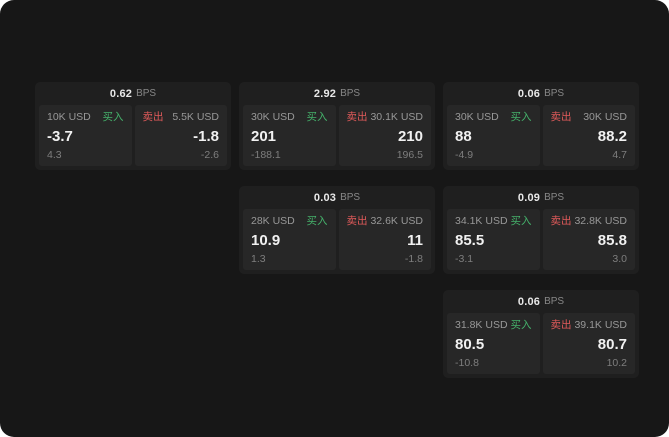 The image size is (669, 437). What do you see at coordinates (384, 135) in the screenshot?
I see `sell-panel: 卖出 30.1K USD 210 196.5` at bounding box center [384, 135].